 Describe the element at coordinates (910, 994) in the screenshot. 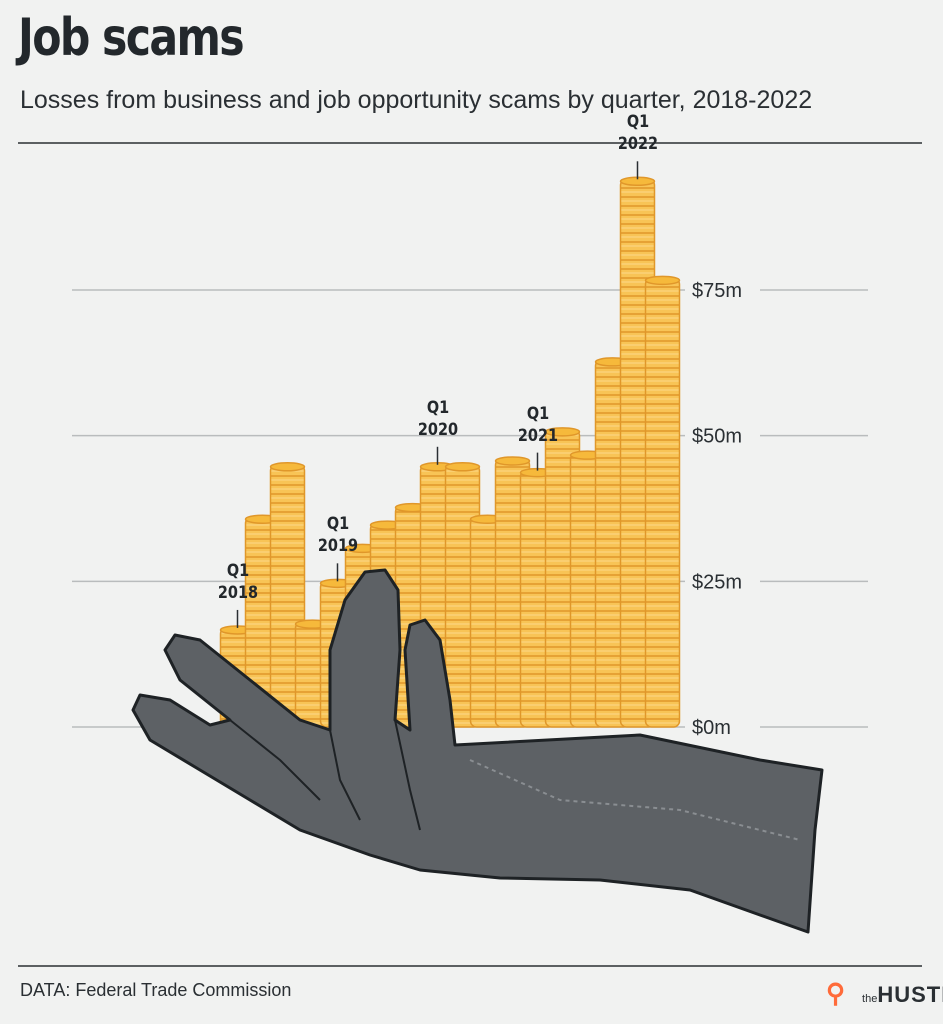

I see `logo-name: HUSTLE` at that location.